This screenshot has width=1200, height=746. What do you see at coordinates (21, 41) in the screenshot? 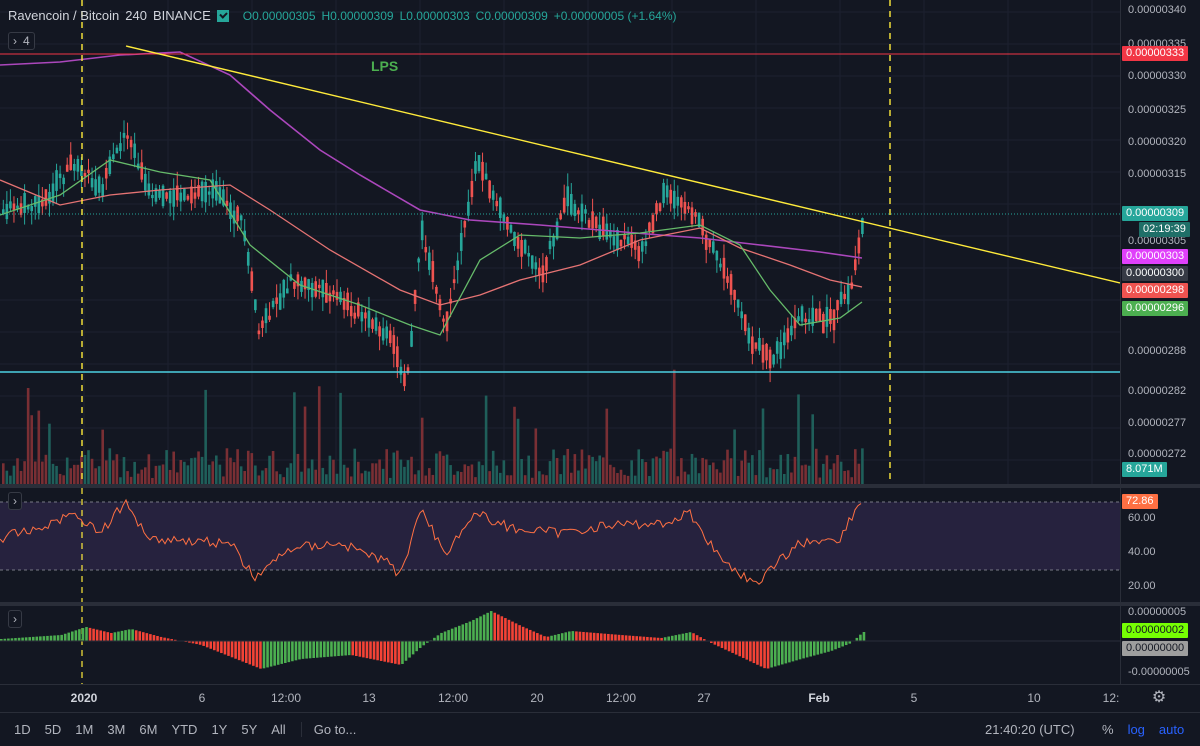
I see `indicators-toggle-button: › 4` at bounding box center [21, 41].